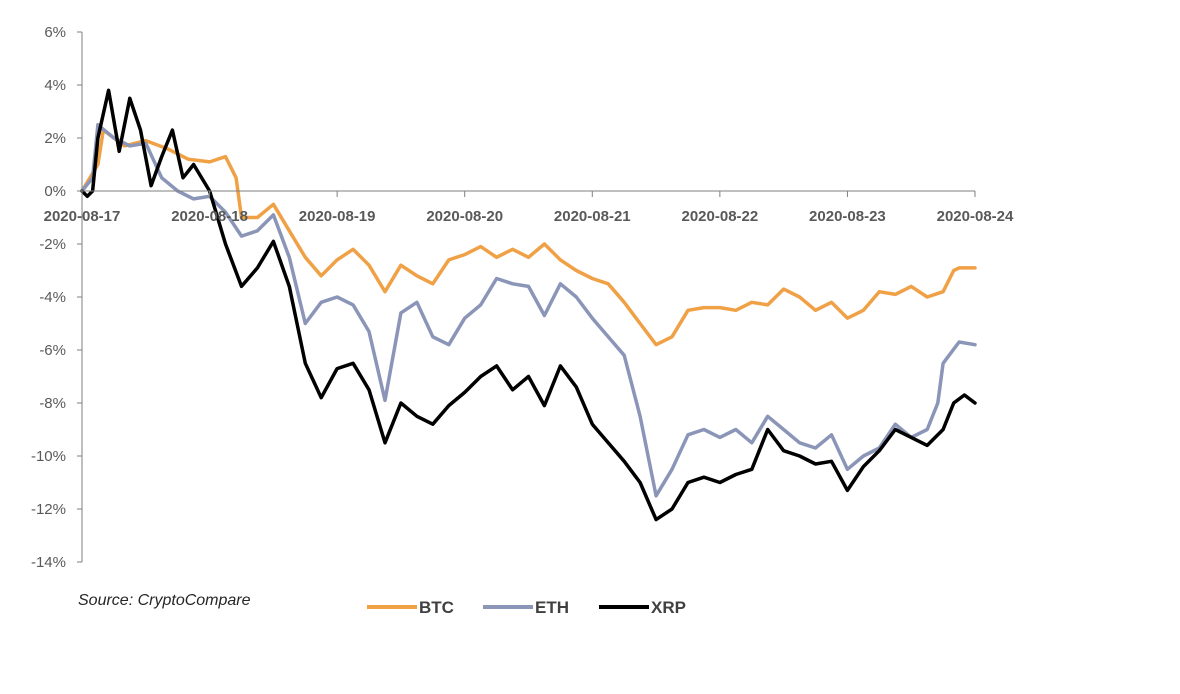  What do you see at coordinates (668, 607) in the screenshot?
I see `legend-label-xrp: XRP` at bounding box center [668, 607].